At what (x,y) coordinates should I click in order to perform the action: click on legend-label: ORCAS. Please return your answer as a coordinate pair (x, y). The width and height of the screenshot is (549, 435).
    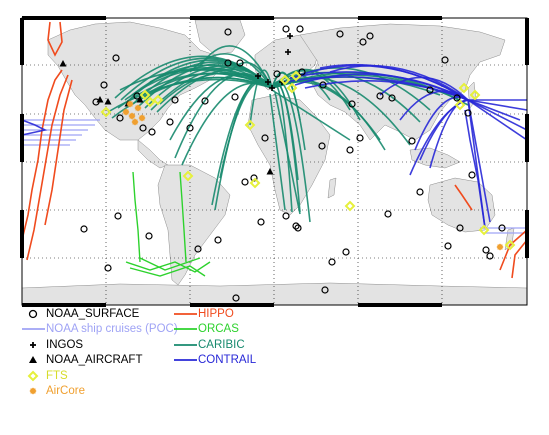
    Looking at the image, I should click on (218, 329).